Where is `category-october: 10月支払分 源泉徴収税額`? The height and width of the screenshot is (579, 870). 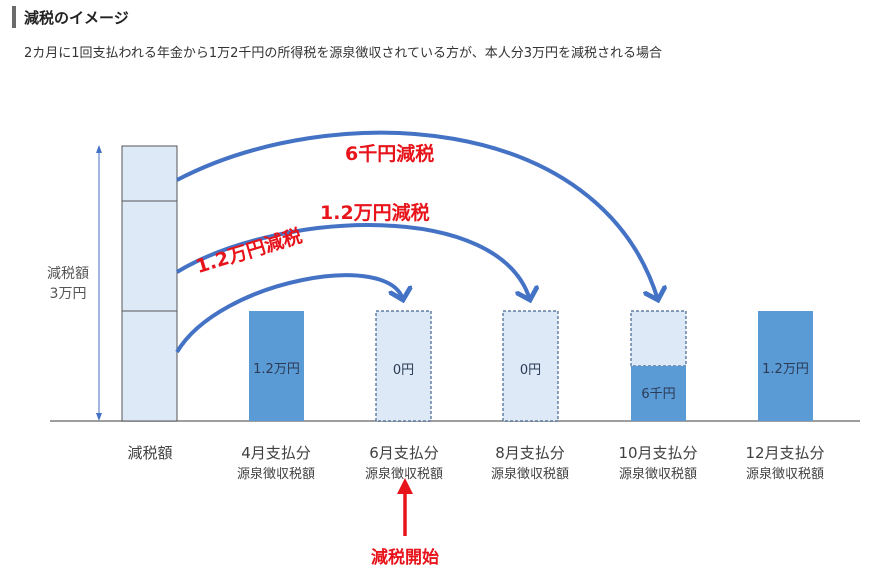
category-october: 10月支払分 源泉徴収税額 is located at coordinates (658, 463).